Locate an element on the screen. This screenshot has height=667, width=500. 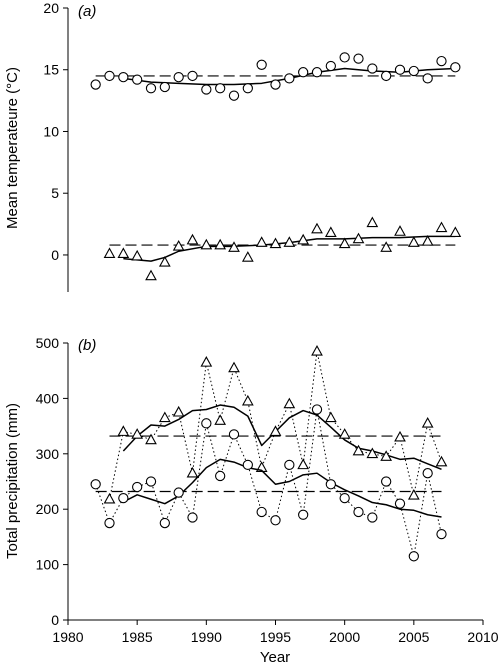
x-tick-label: 1995 is located at coordinates (275, 637).